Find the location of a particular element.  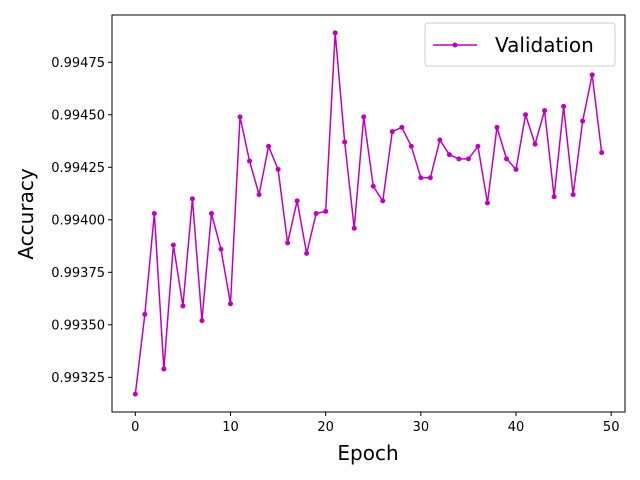

y-tick-label: 0.99450 is located at coordinates (78, 115).